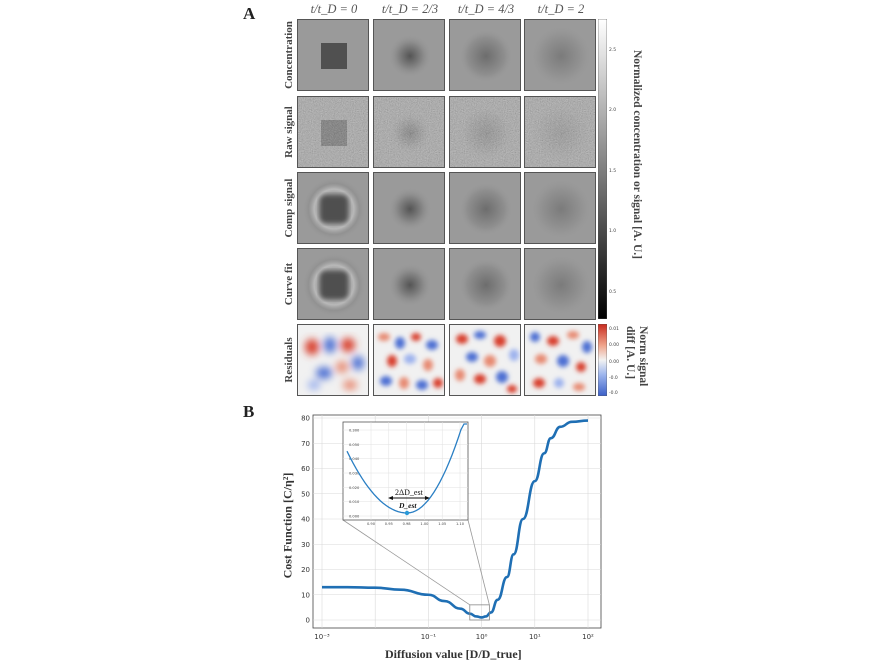 Image resolution: width=890 pixels, height=664 pixels. I want to click on panel-a-letter: A, so click(249, 13).